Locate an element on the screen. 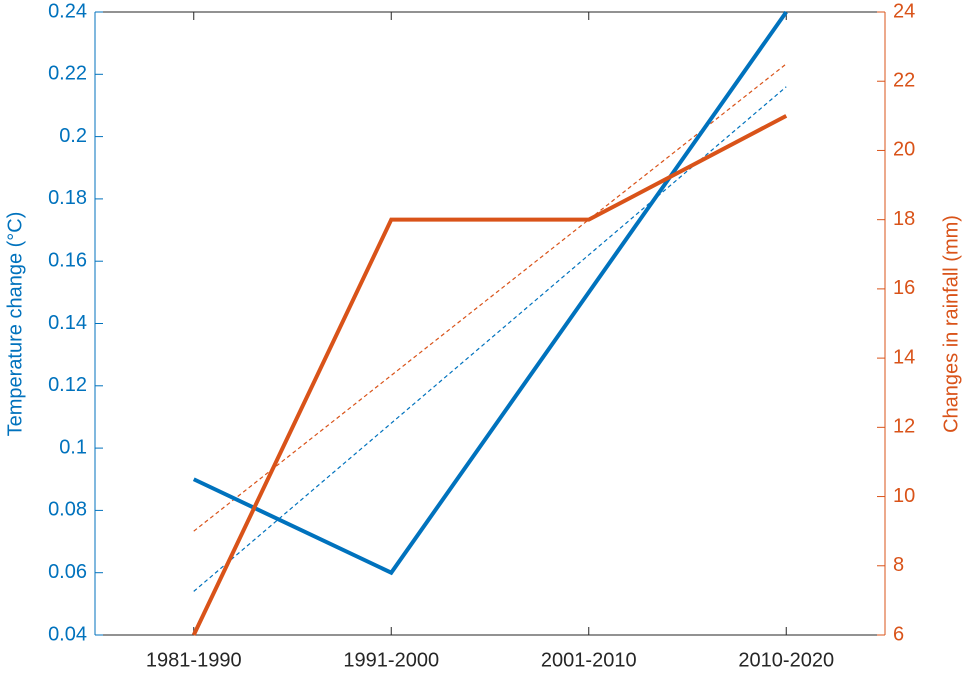 This screenshot has height=674, width=967. y2-tick-label: 22 is located at coordinates (904, 81).